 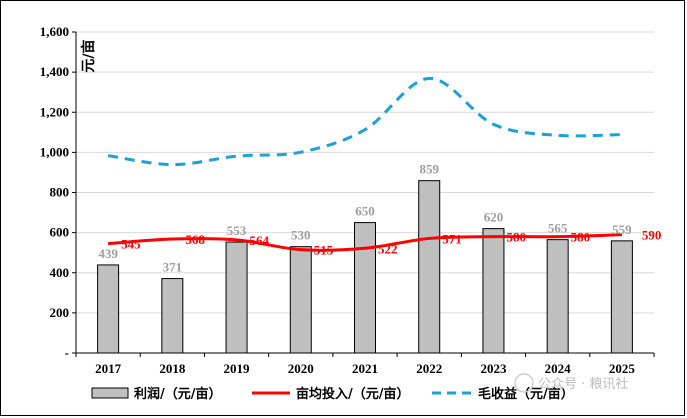 What do you see at coordinates (195, 239) in the screenshot?
I see `cost-value-label: 568` at bounding box center [195, 239].